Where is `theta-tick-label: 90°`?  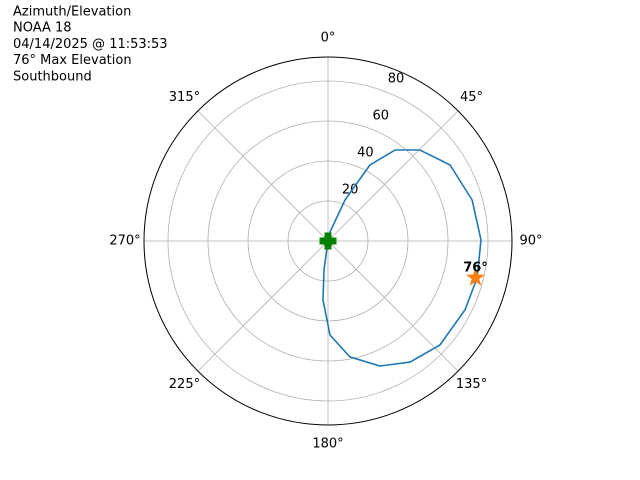
theta-tick-label: 90° is located at coordinates (530, 241).